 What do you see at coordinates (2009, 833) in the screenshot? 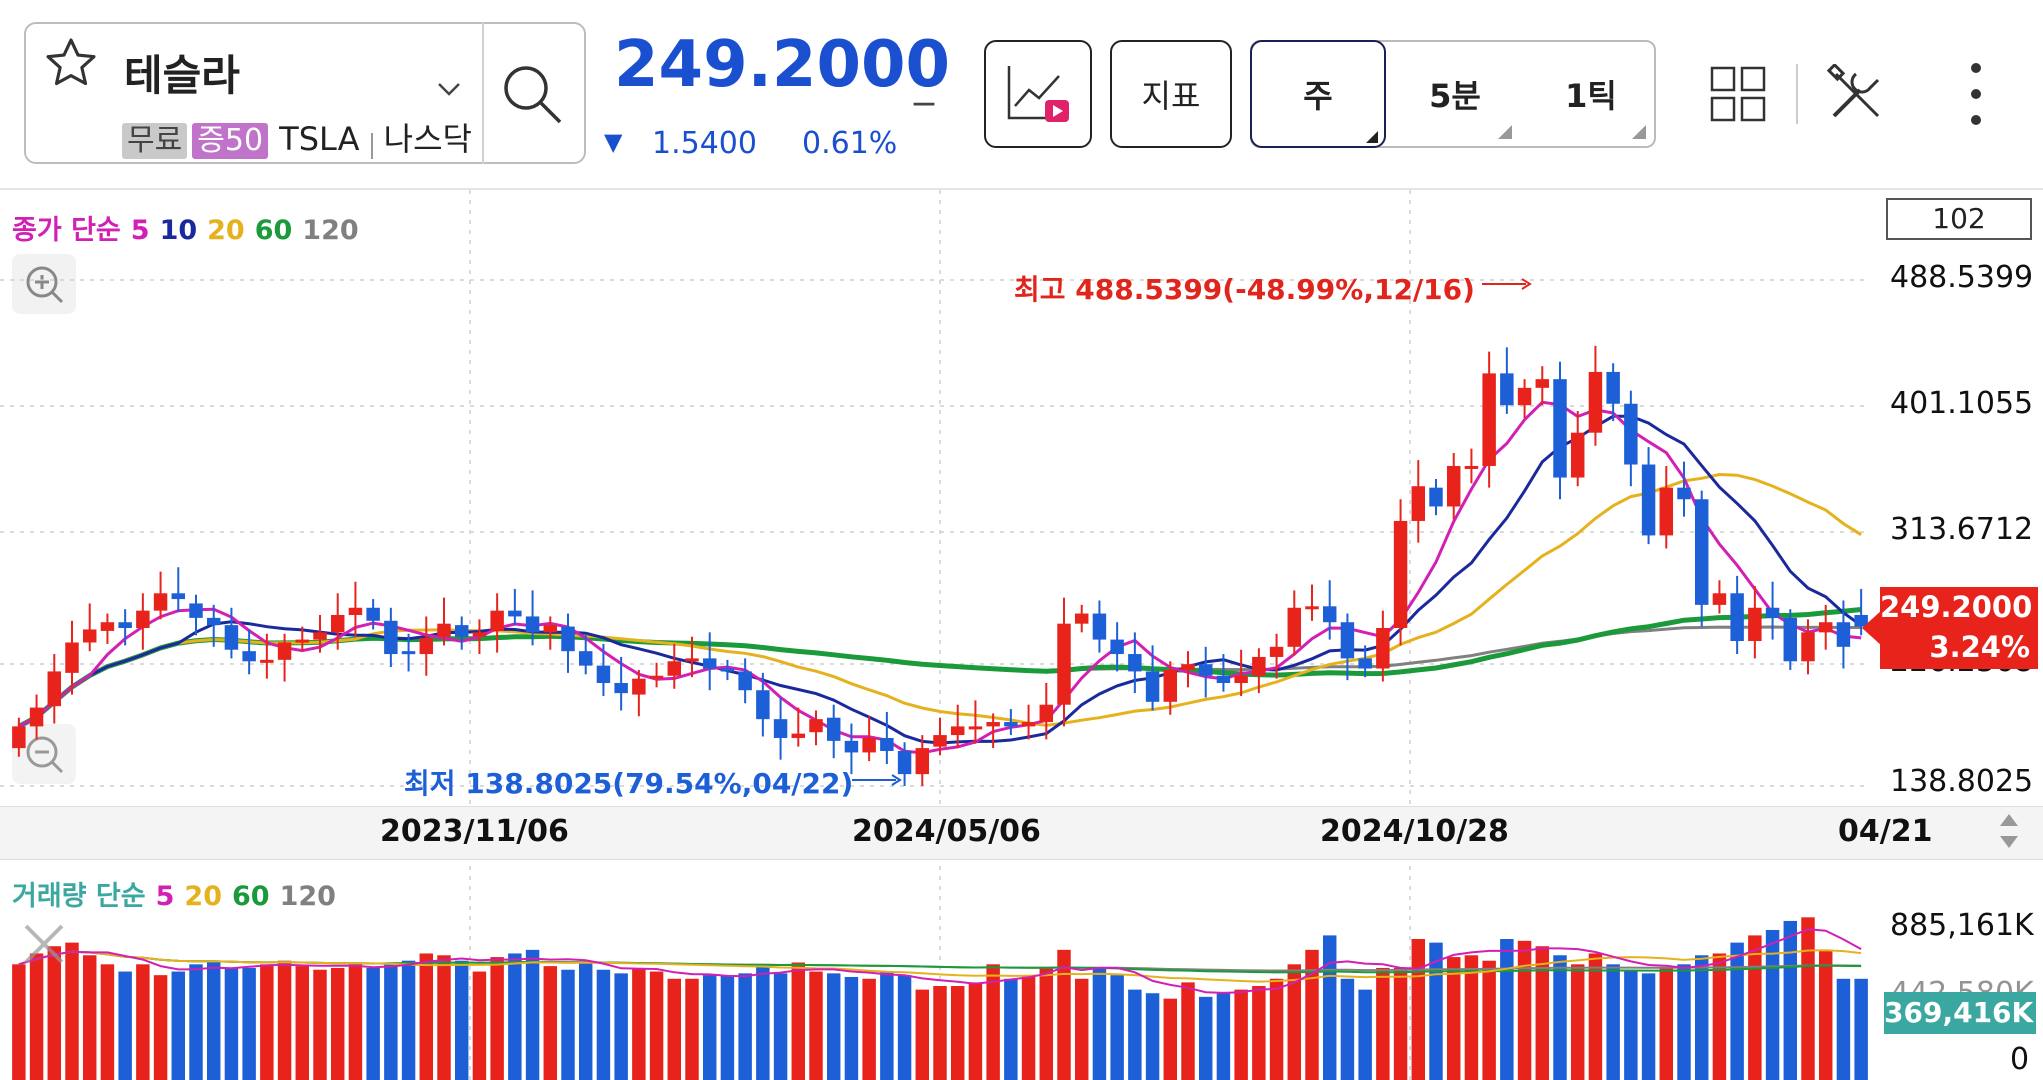
I see `axis-scroll-icon` at bounding box center [2009, 833].